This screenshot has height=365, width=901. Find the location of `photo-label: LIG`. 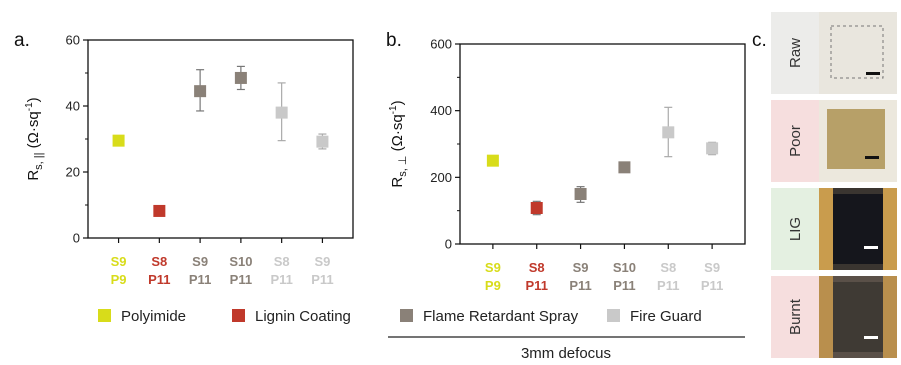

photo-label: LIG is located at coordinates (795, 229).